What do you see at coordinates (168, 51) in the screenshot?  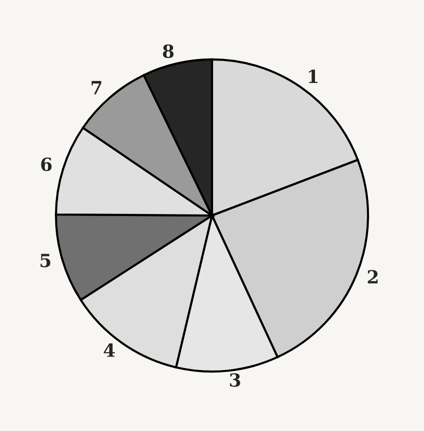 I see `slice-label: 8` at bounding box center [168, 51].